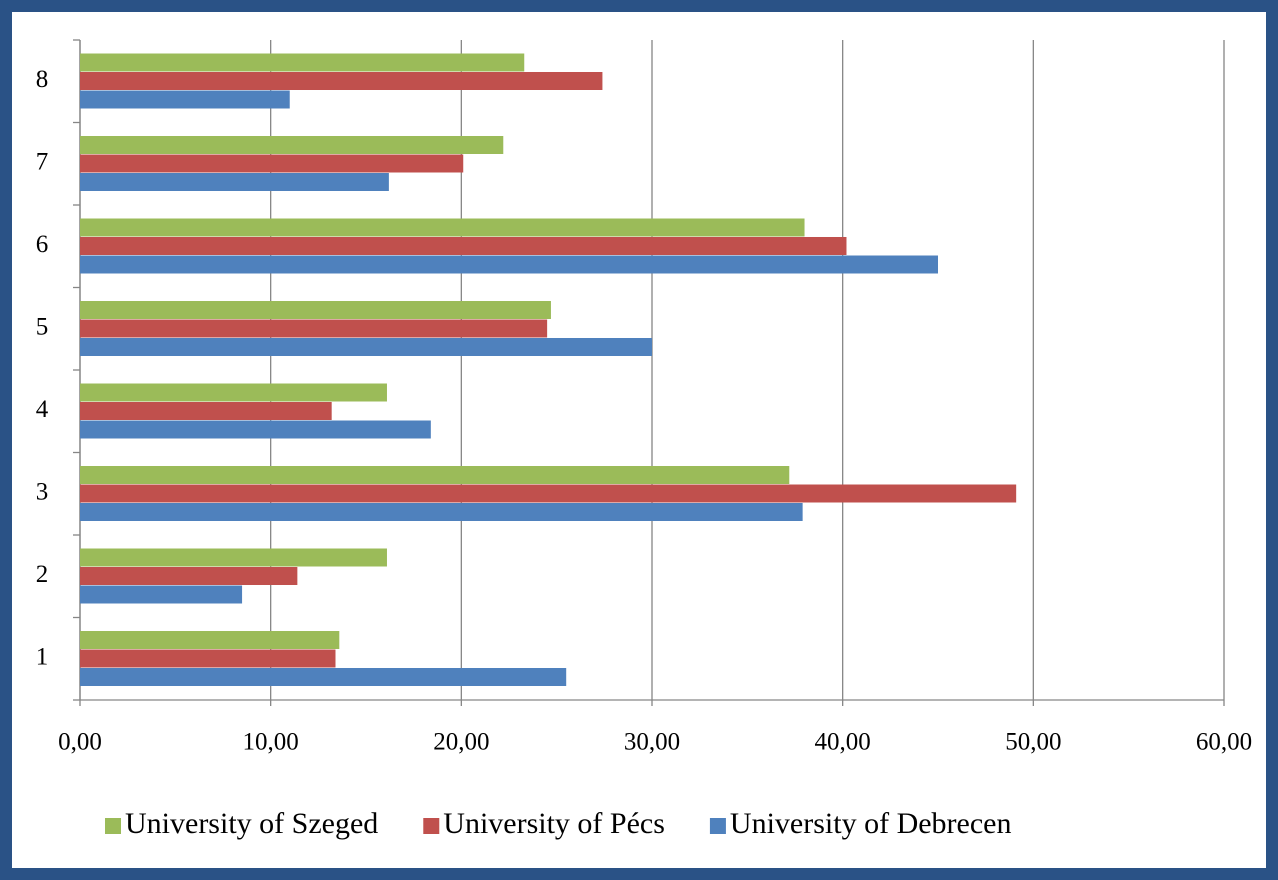  What do you see at coordinates (1224, 742) in the screenshot?
I see `x-tick-label: 60,00` at bounding box center [1224, 742].